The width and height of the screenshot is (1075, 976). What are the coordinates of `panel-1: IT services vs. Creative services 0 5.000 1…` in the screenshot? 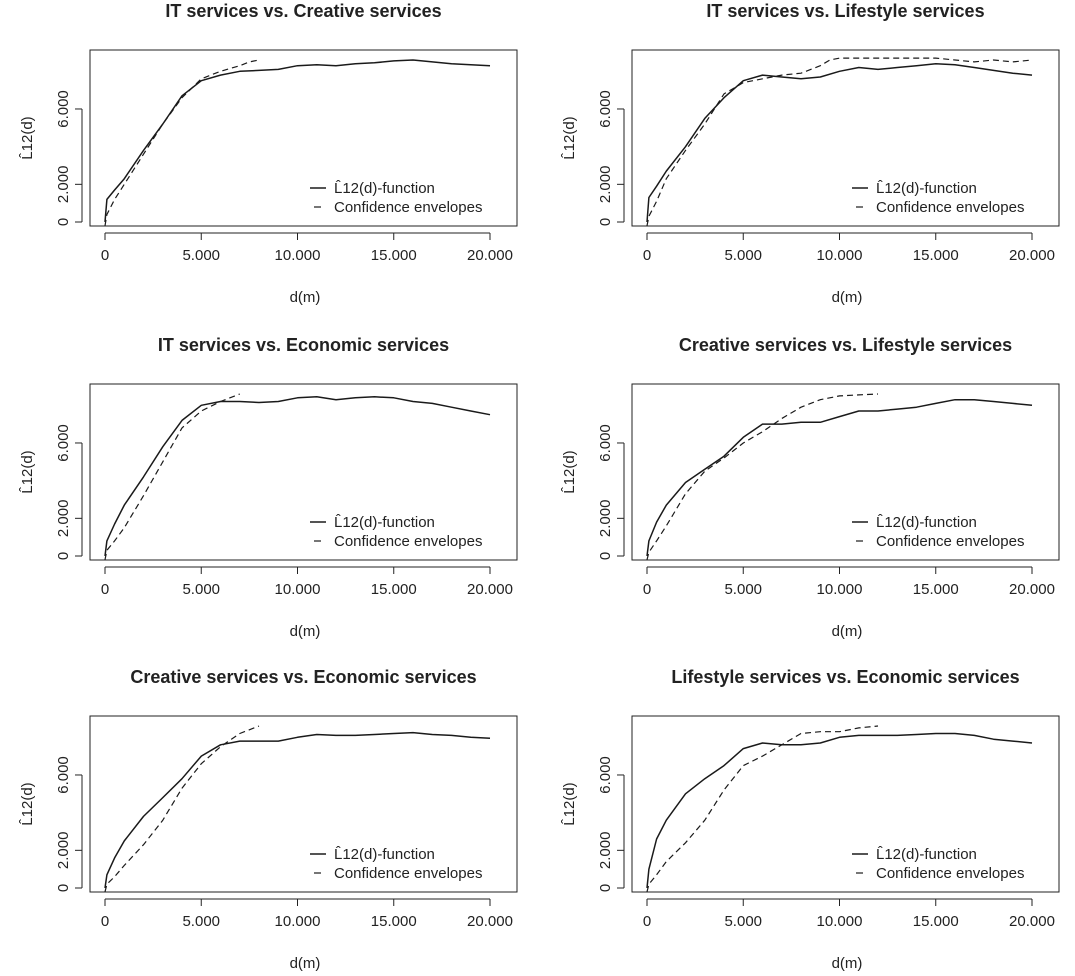 It's located at (268, 153).